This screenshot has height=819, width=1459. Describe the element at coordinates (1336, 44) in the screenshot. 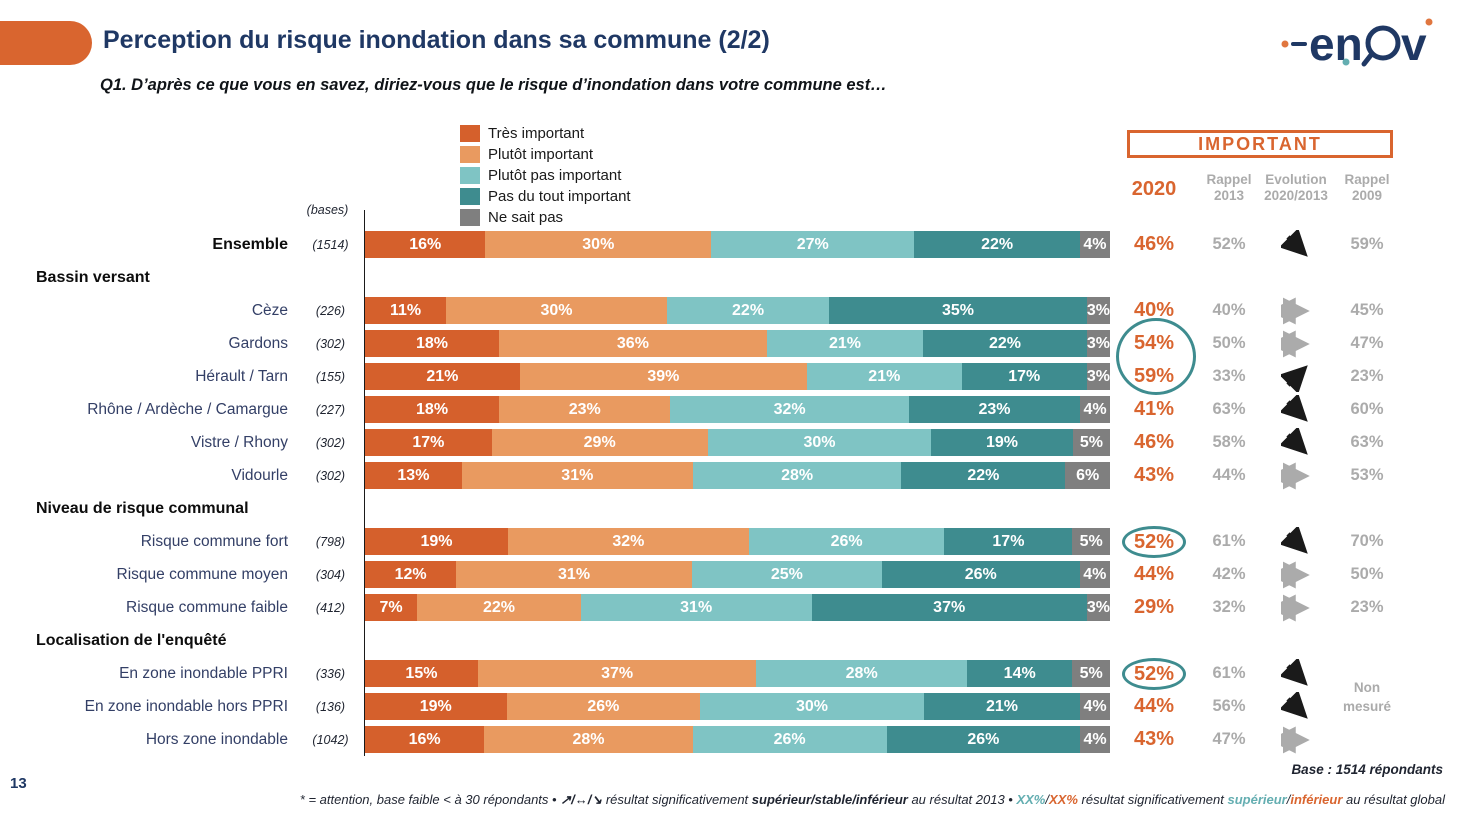

I see `svg-text: en` at that location.